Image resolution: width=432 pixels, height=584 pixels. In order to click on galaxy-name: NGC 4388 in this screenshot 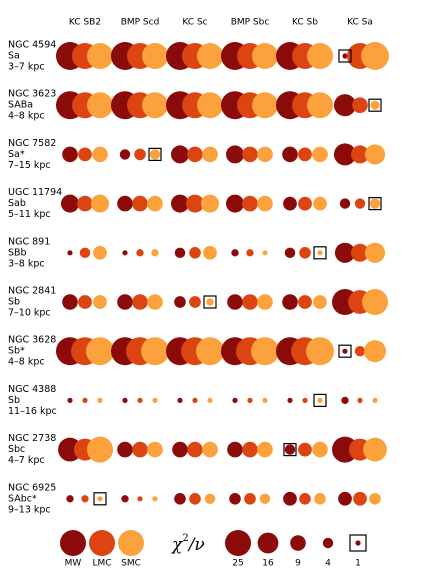, I will do `click(32, 389)`.